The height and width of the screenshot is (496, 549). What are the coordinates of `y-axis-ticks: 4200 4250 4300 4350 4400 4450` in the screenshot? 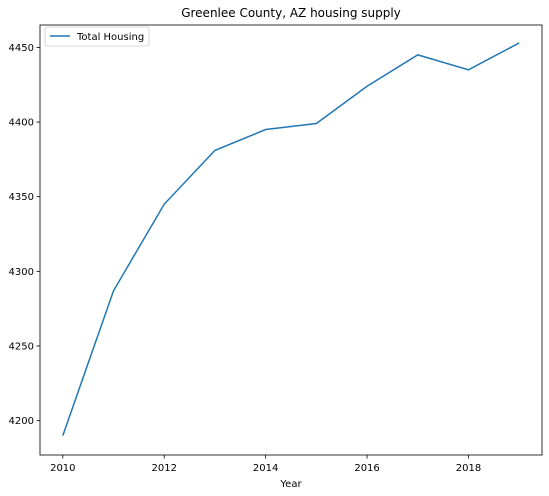 It's located at (24, 235).